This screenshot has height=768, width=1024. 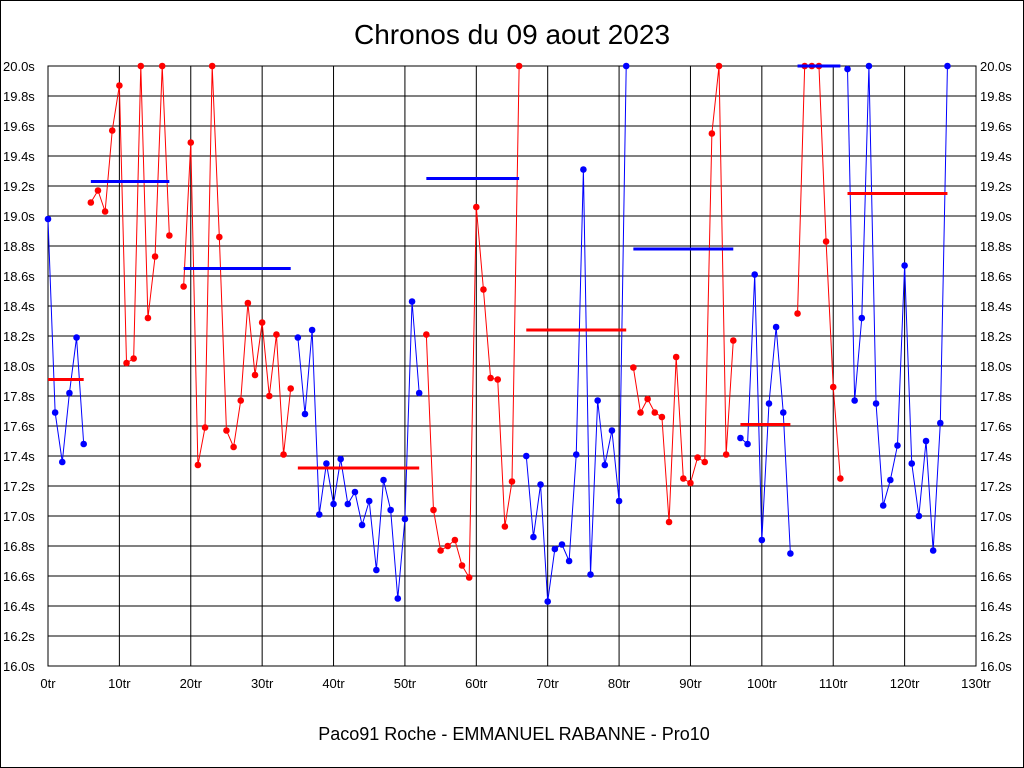 What do you see at coordinates (19, 336) in the screenshot?
I see `y-tick-label-left: 18.2s` at bounding box center [19, 336].